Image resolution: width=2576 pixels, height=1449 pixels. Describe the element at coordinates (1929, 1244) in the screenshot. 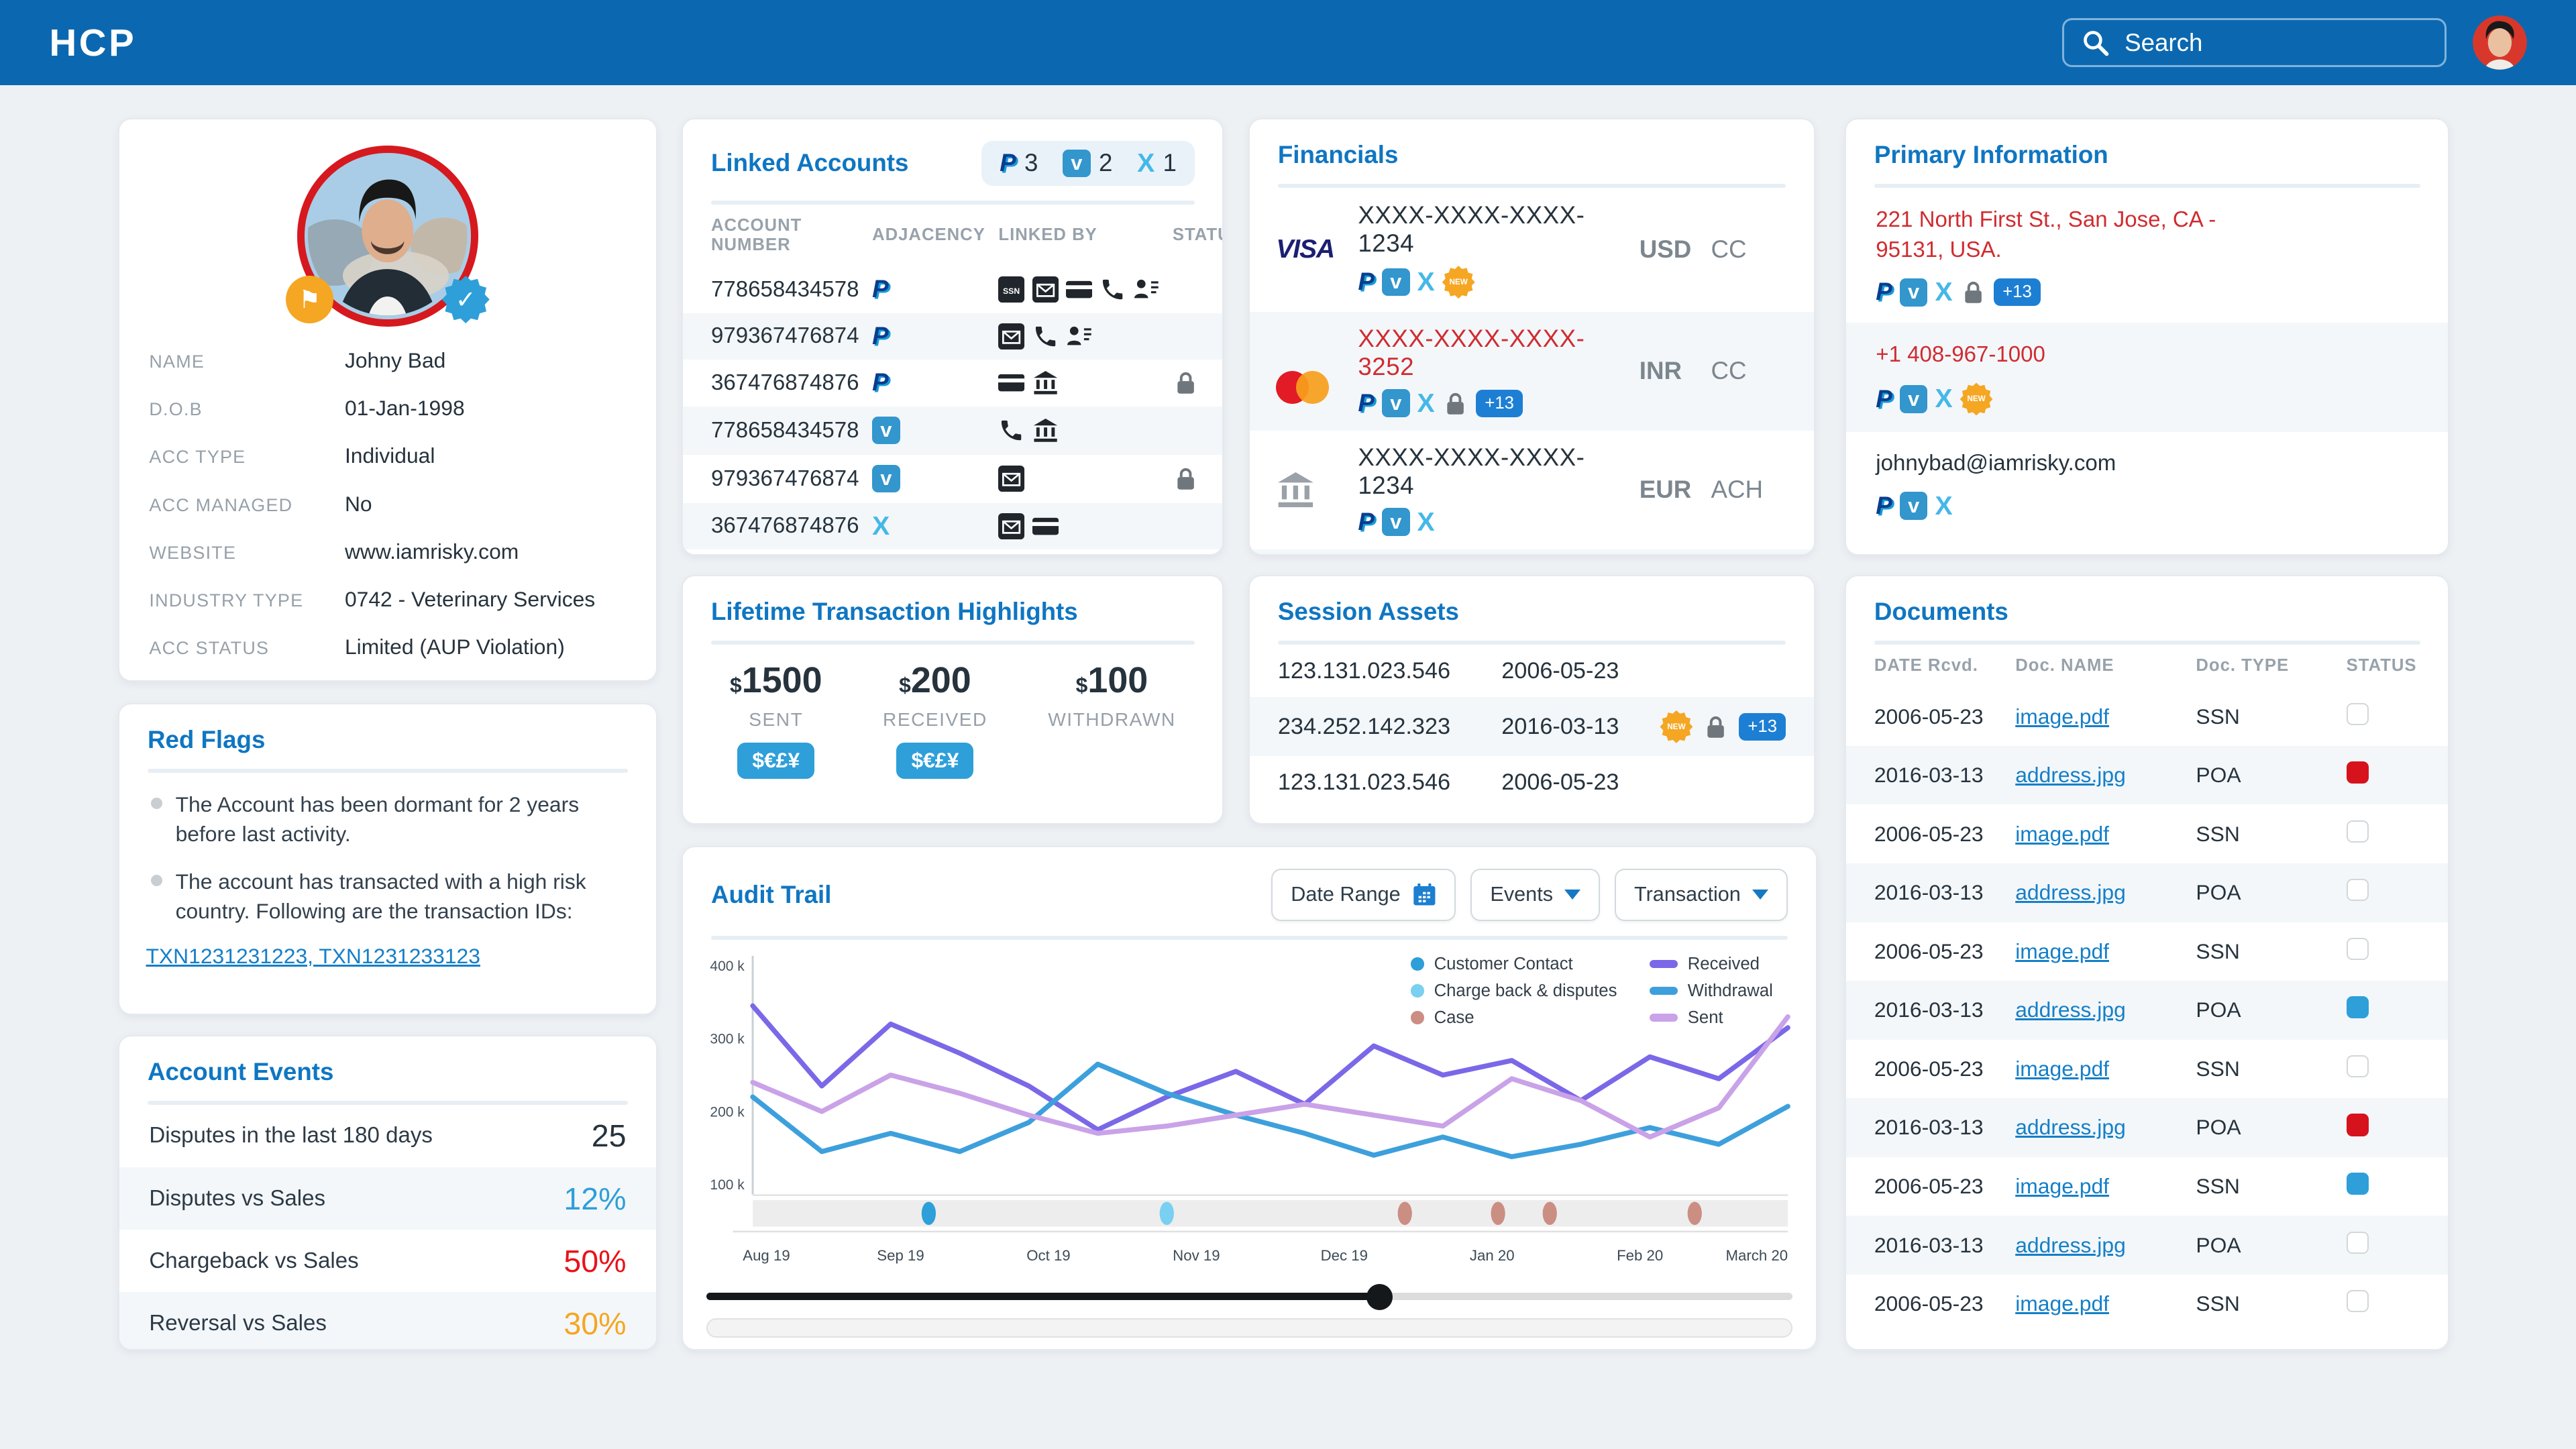

I see `doc-date: 2016-03-13` at that location.